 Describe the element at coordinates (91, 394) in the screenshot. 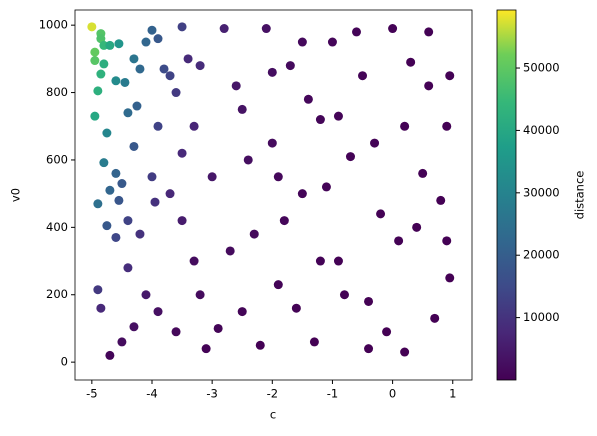

I see `x-tick-label: -5` at that location.